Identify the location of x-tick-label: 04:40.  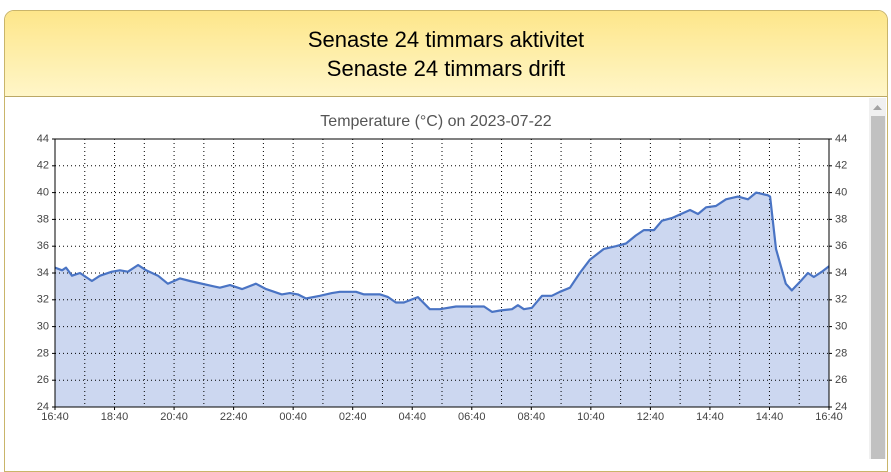
(412, 417).